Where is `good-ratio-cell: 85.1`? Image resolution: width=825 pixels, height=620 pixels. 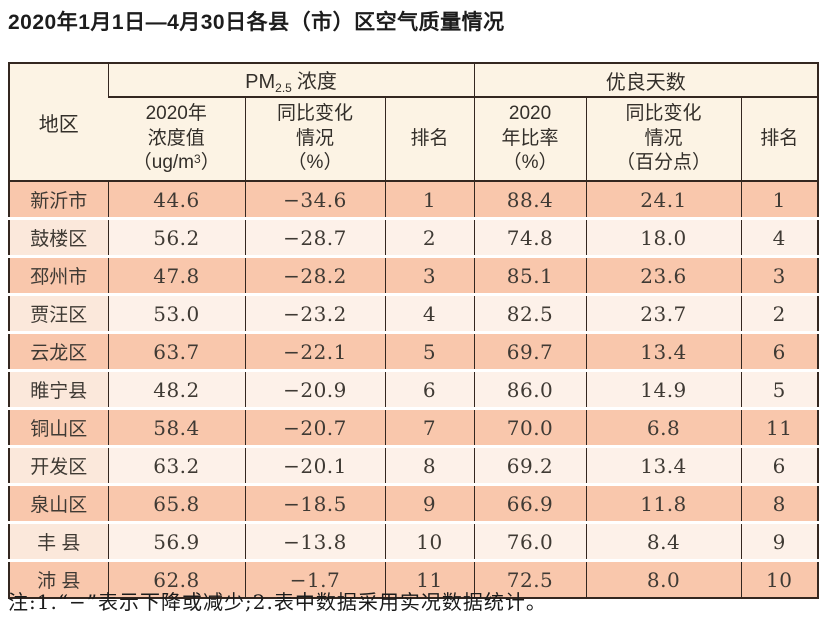 good-ratio-cell: 85.1 is located at coordinates (530, 275).